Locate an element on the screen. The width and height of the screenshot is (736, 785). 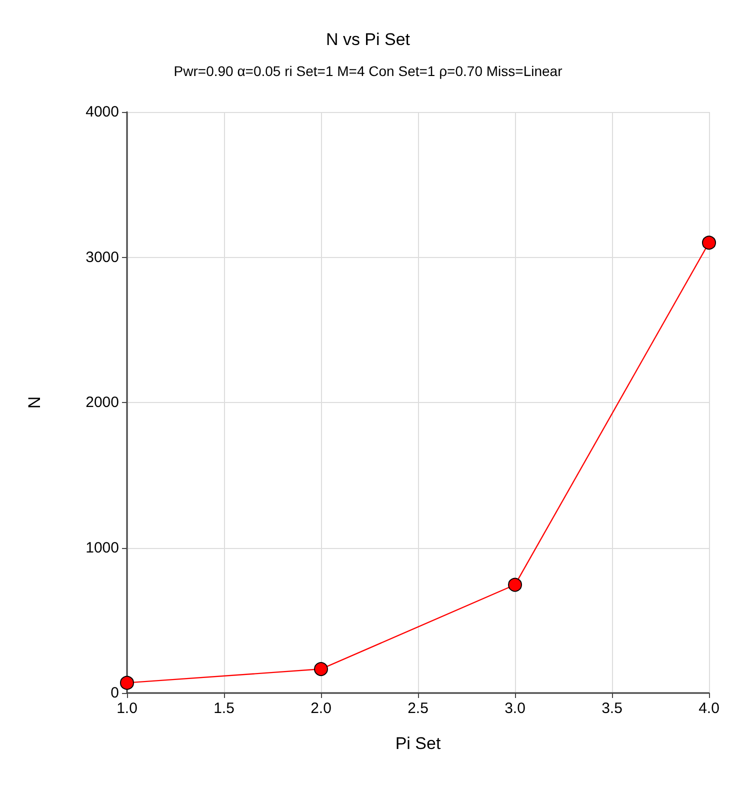
x-axis-title: Pi Set is located at coordinates (418, 743).